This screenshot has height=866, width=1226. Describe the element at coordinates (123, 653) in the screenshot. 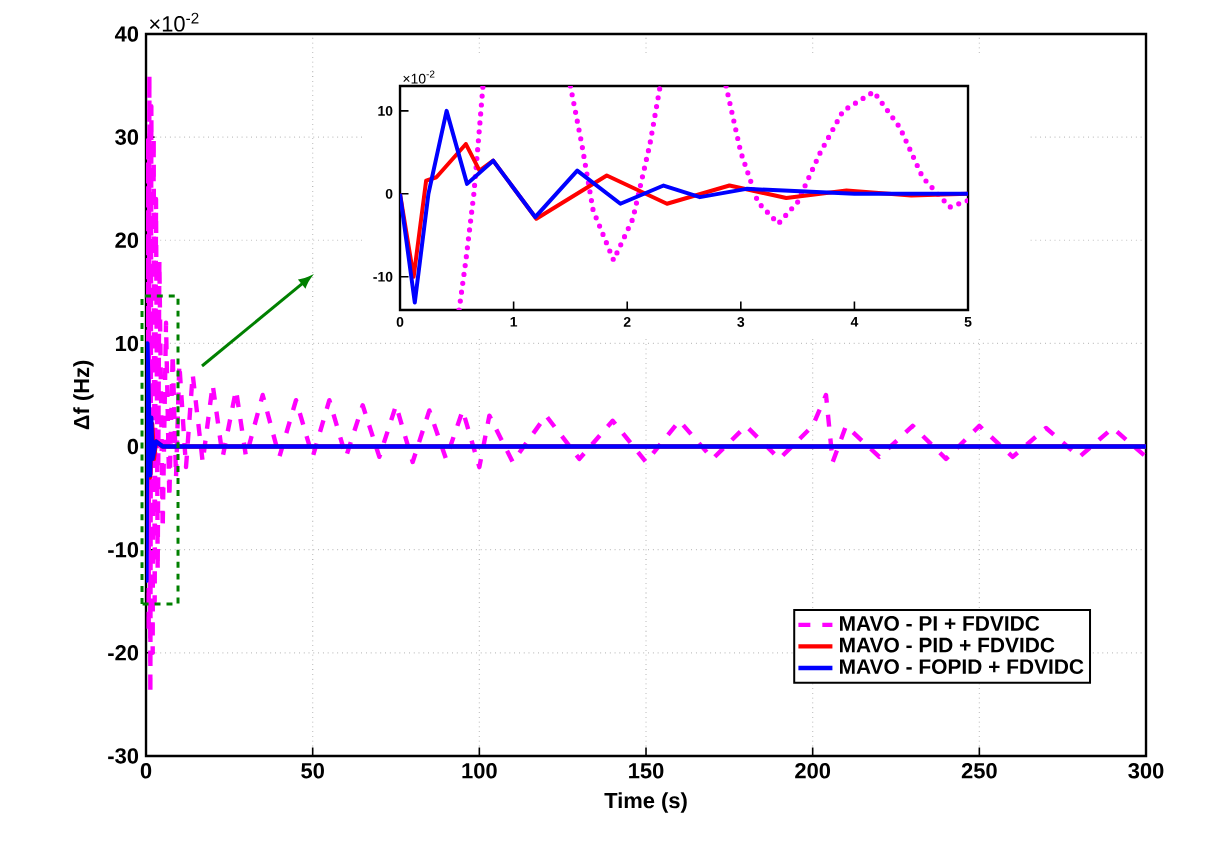

I see `y-tick-label: -20` at that location.